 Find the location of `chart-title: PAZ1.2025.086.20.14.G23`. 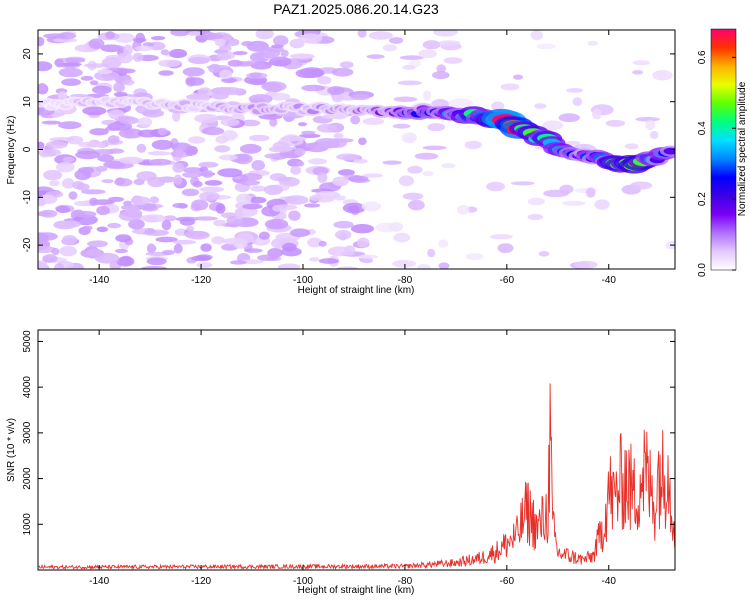

chart-title: PAZ1.2025.086.20.14.G23 is located at coordinates (356, 9).